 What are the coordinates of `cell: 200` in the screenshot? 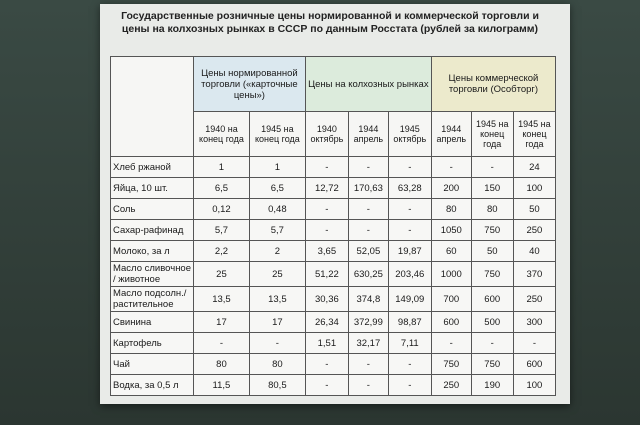 It's located at (451, 188).